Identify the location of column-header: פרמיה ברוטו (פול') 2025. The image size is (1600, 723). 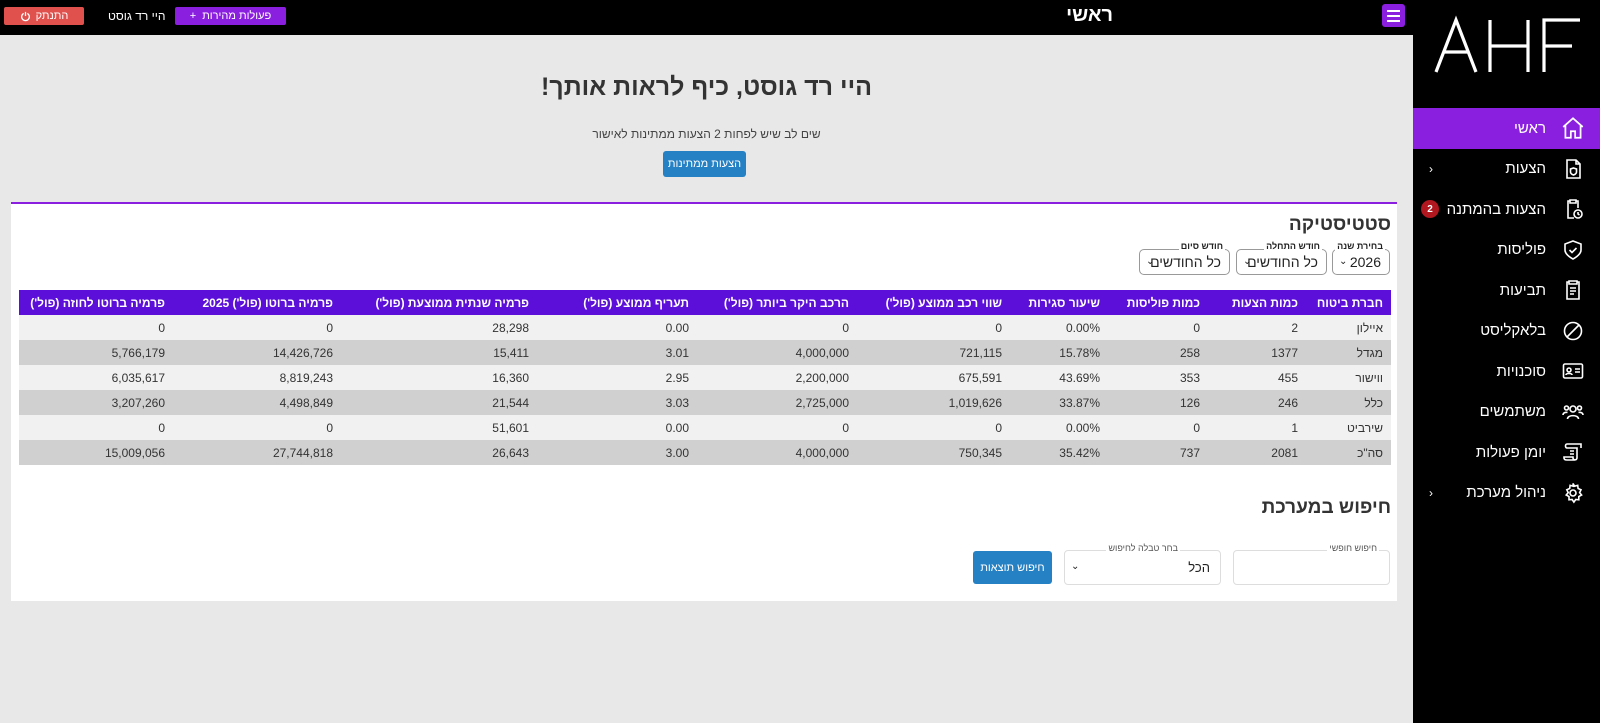
(257, 302).